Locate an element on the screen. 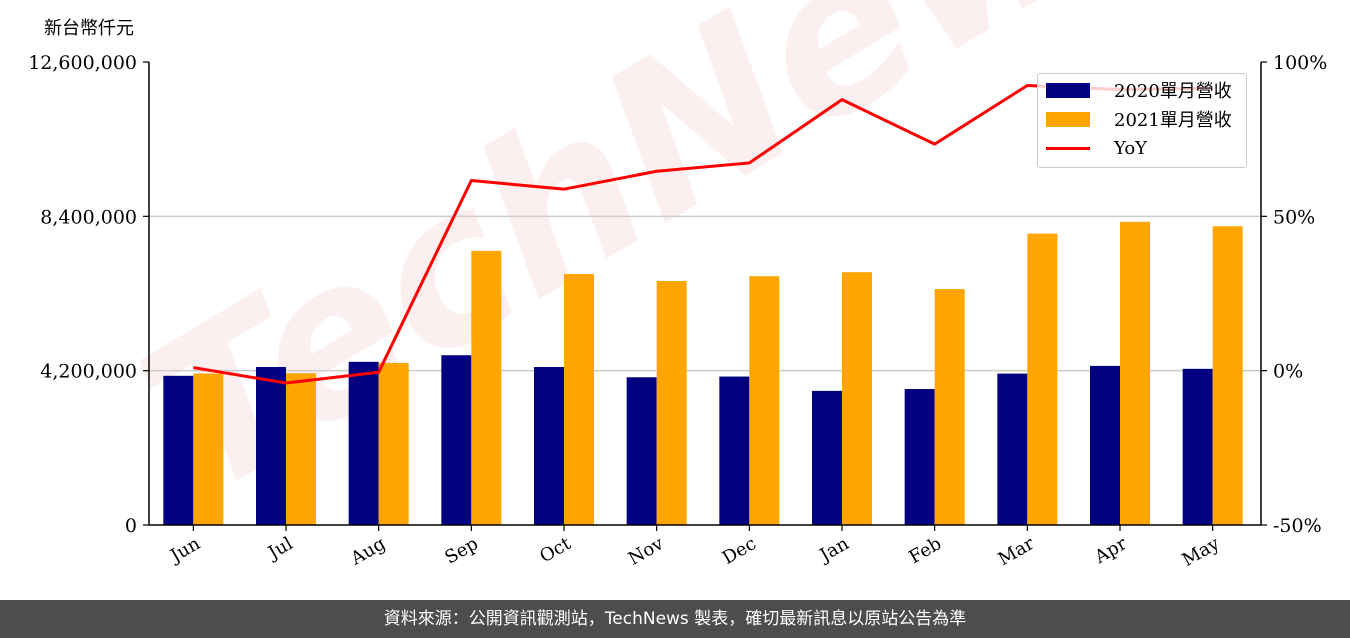  bar-2020-may is located at coordinates (1197, 446).